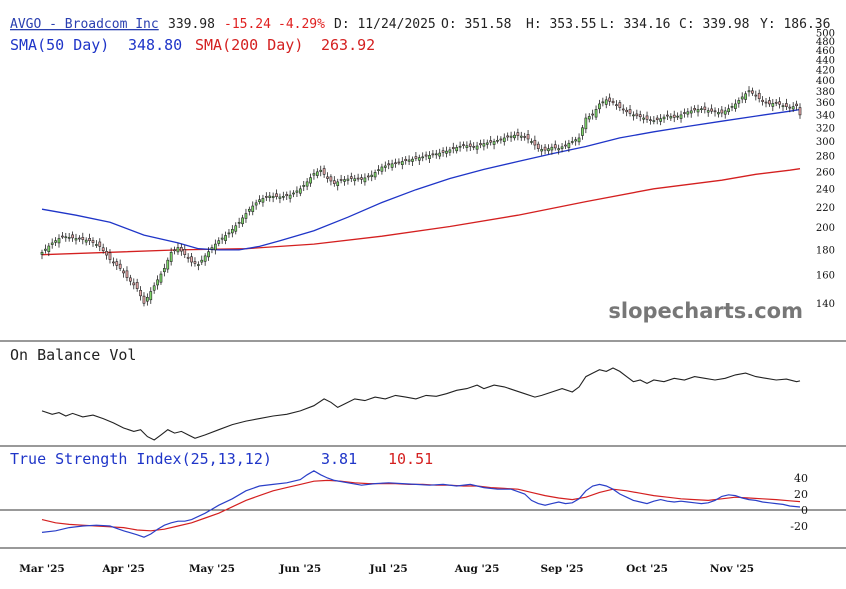 This screenshot has width=846, height=589. What do you see at coordinates (825, 172) in the screenshot?
I see `price-tick-label: 260` at bounding box center [825, 172].